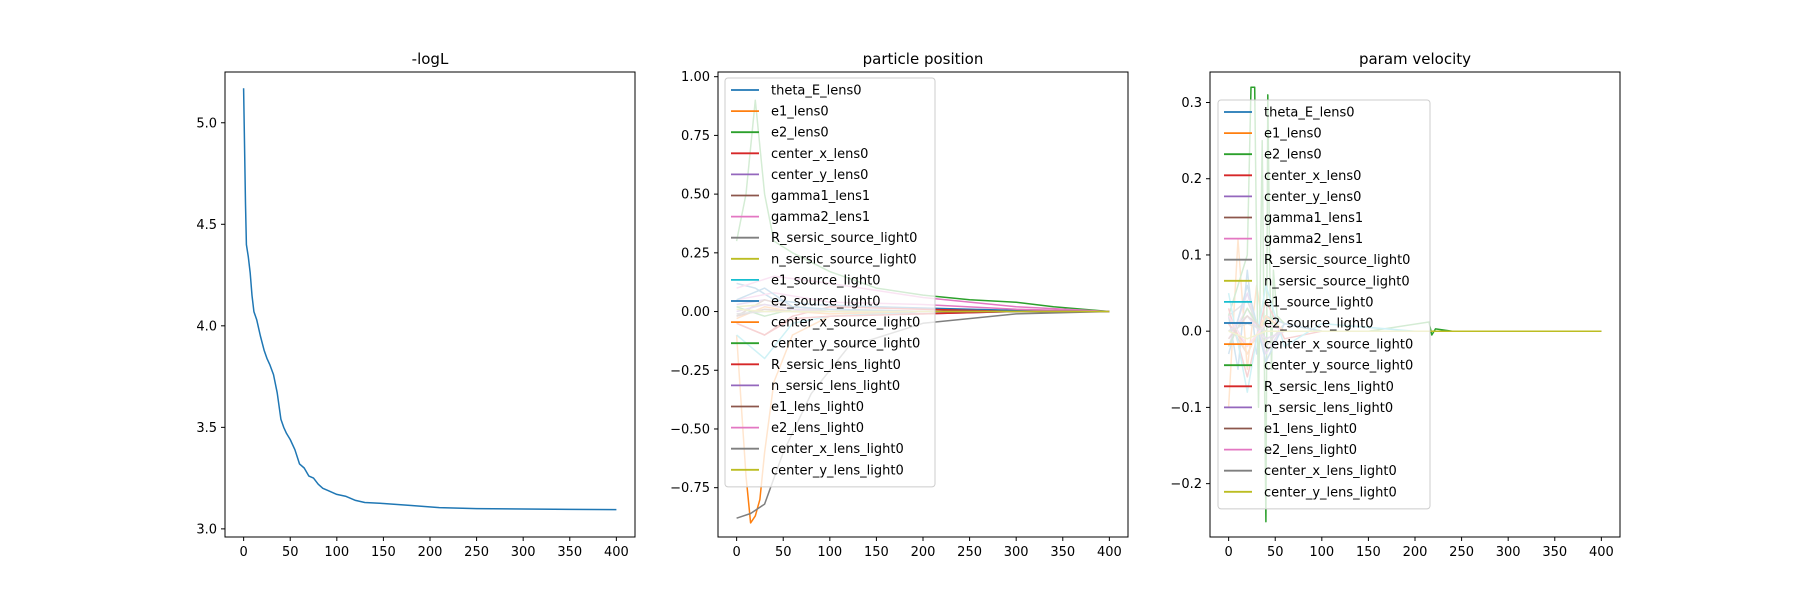 This screenshot has width=1800, height=600. I want to click on y-tick-label: 0.2, so click(1191, 179).